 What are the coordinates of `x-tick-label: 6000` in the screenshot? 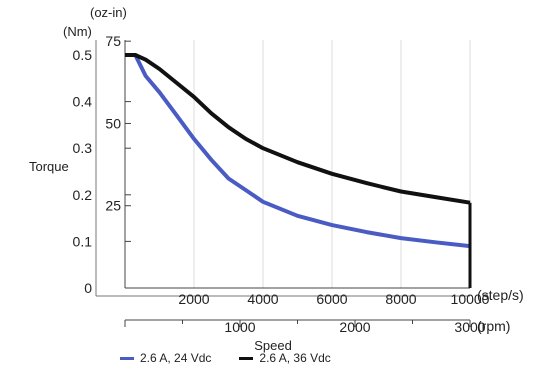 It's located at (331, 299).